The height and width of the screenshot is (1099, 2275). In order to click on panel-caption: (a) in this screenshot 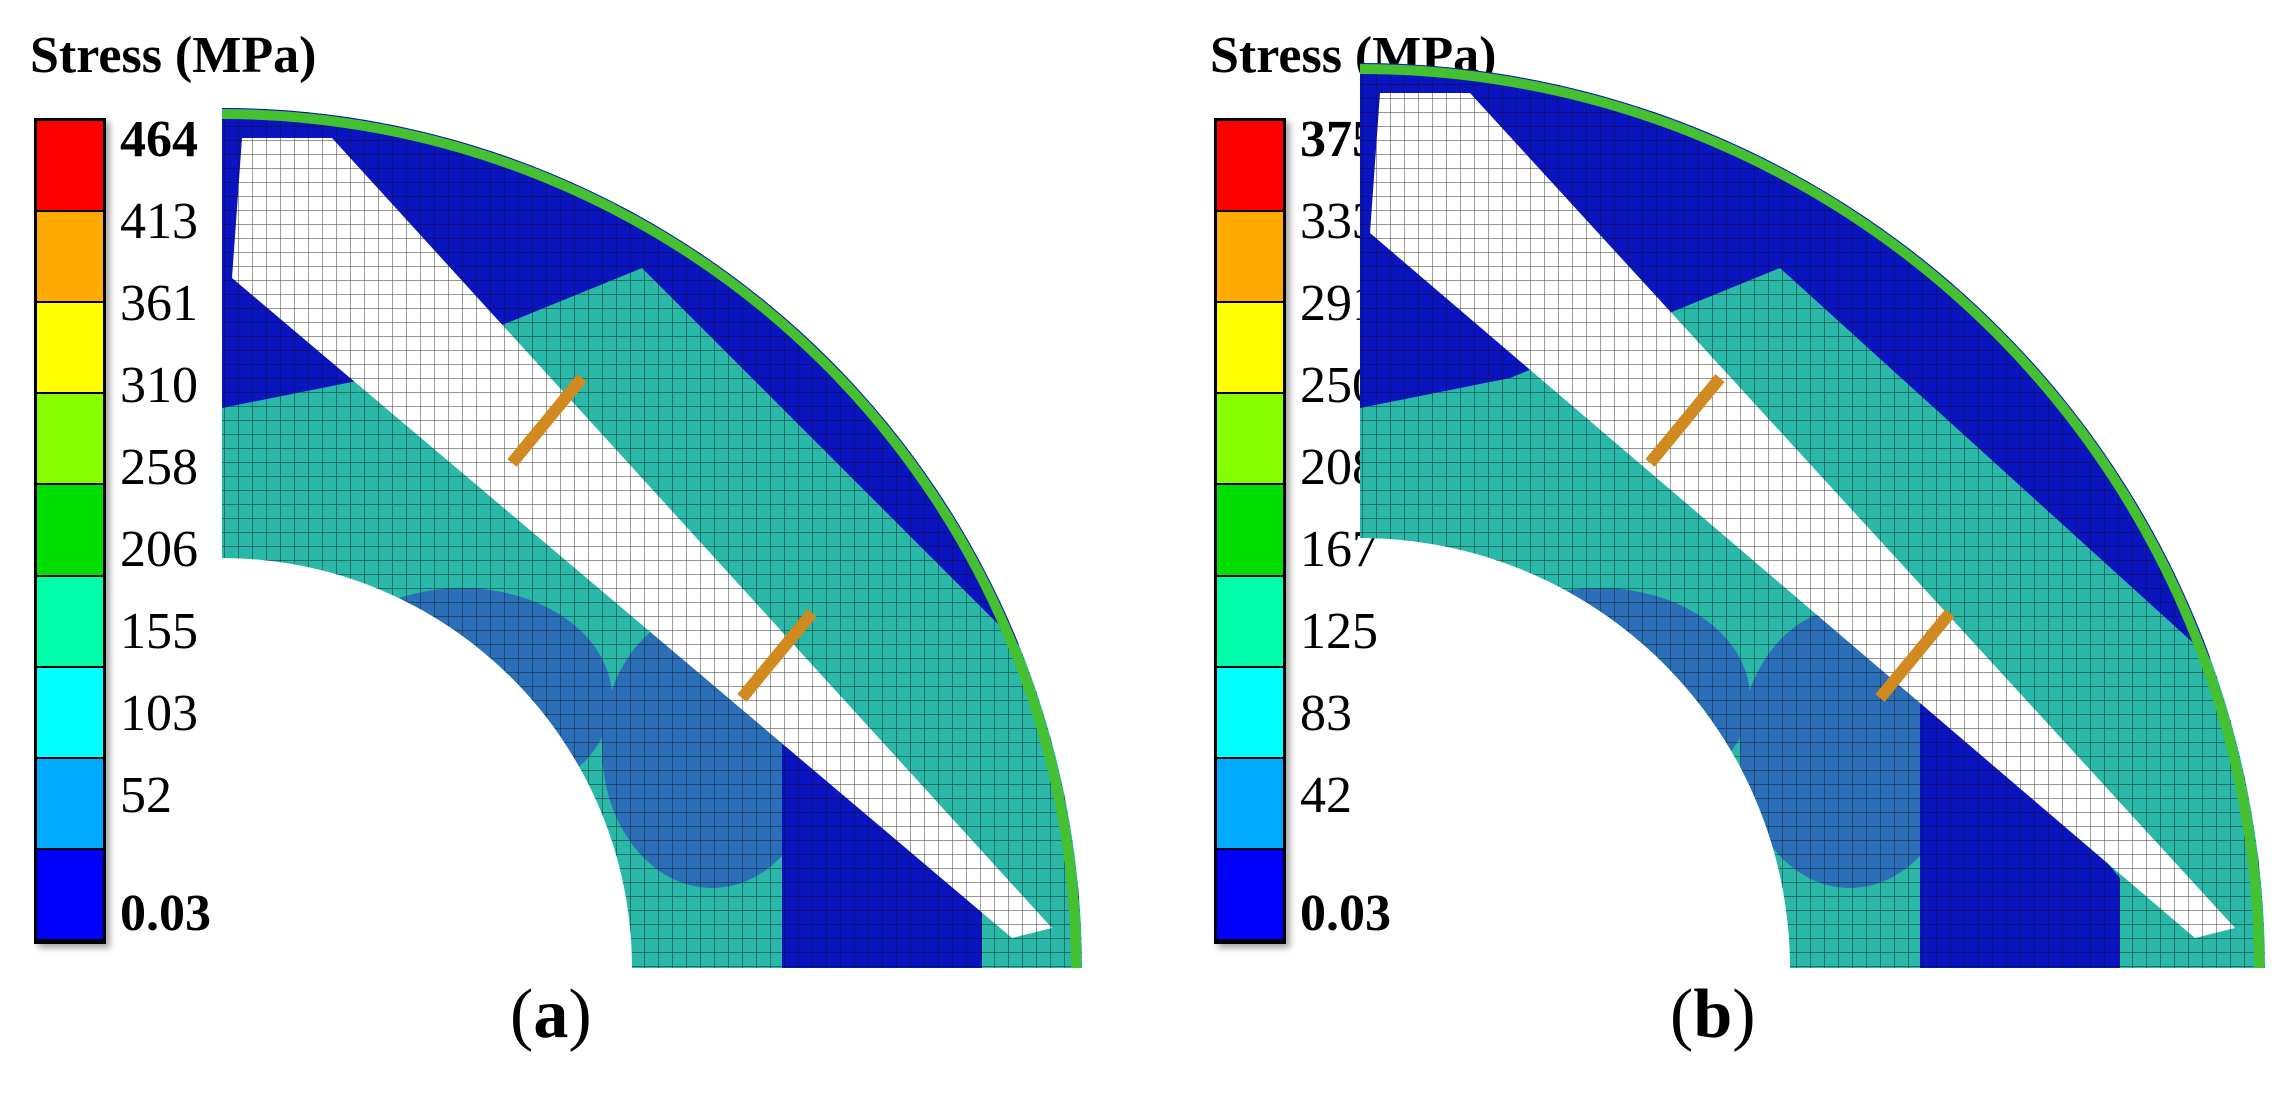, I will do `click(551, 1014)`.